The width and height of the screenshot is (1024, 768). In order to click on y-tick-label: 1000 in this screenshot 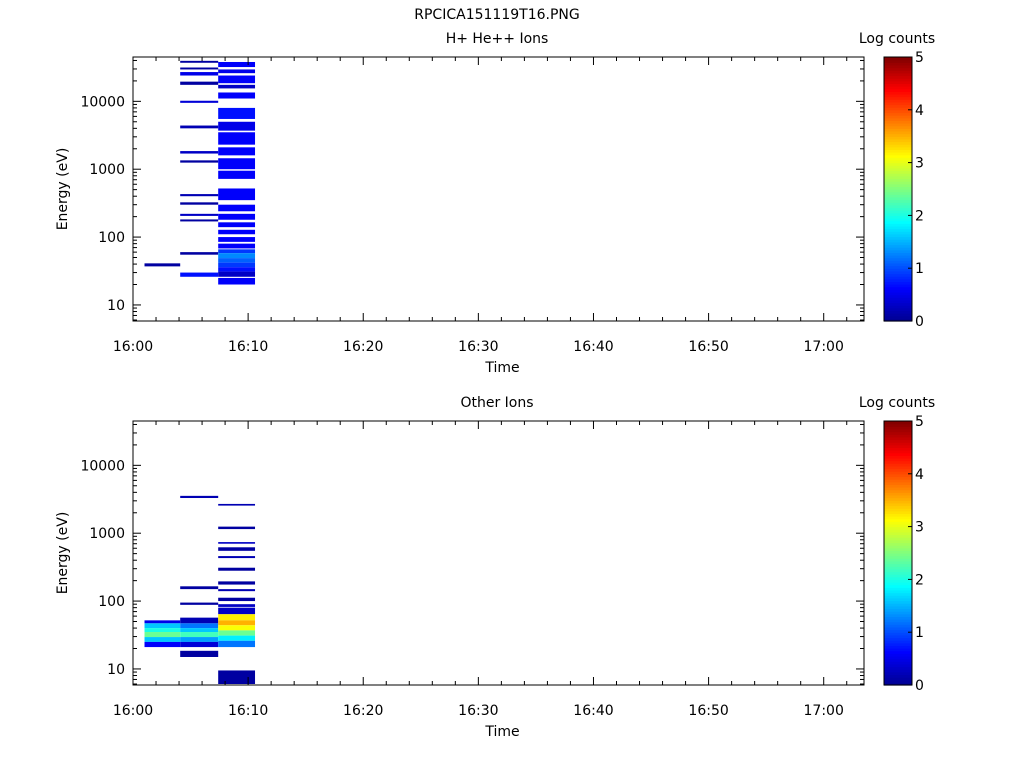, I will do `click(107, 534)`.